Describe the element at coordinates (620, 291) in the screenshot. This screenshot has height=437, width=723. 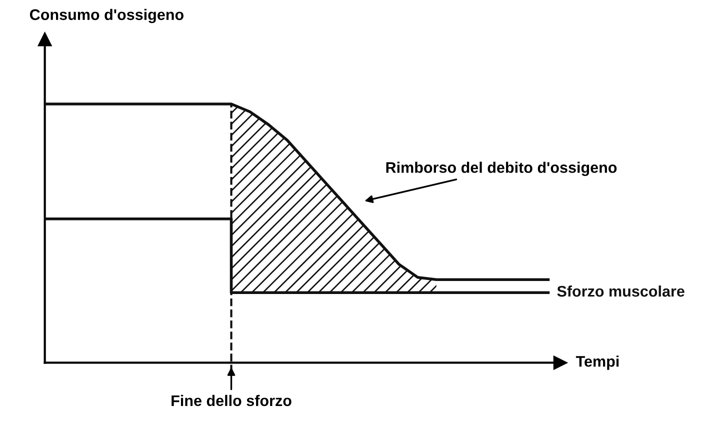
I see `series-label: Sforzo muscolare` at that location.